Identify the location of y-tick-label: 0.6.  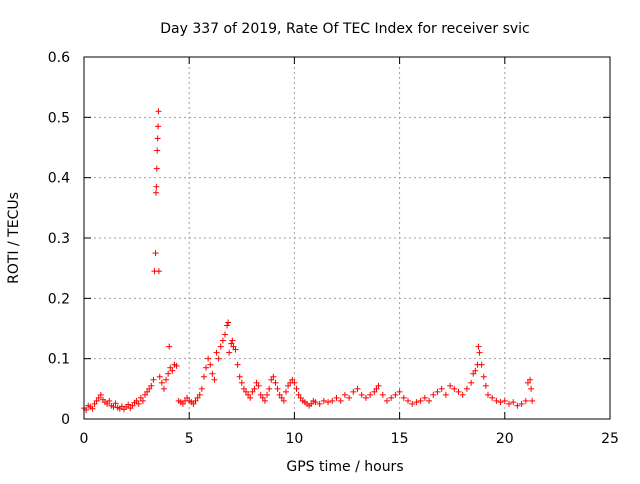
(59, 58).